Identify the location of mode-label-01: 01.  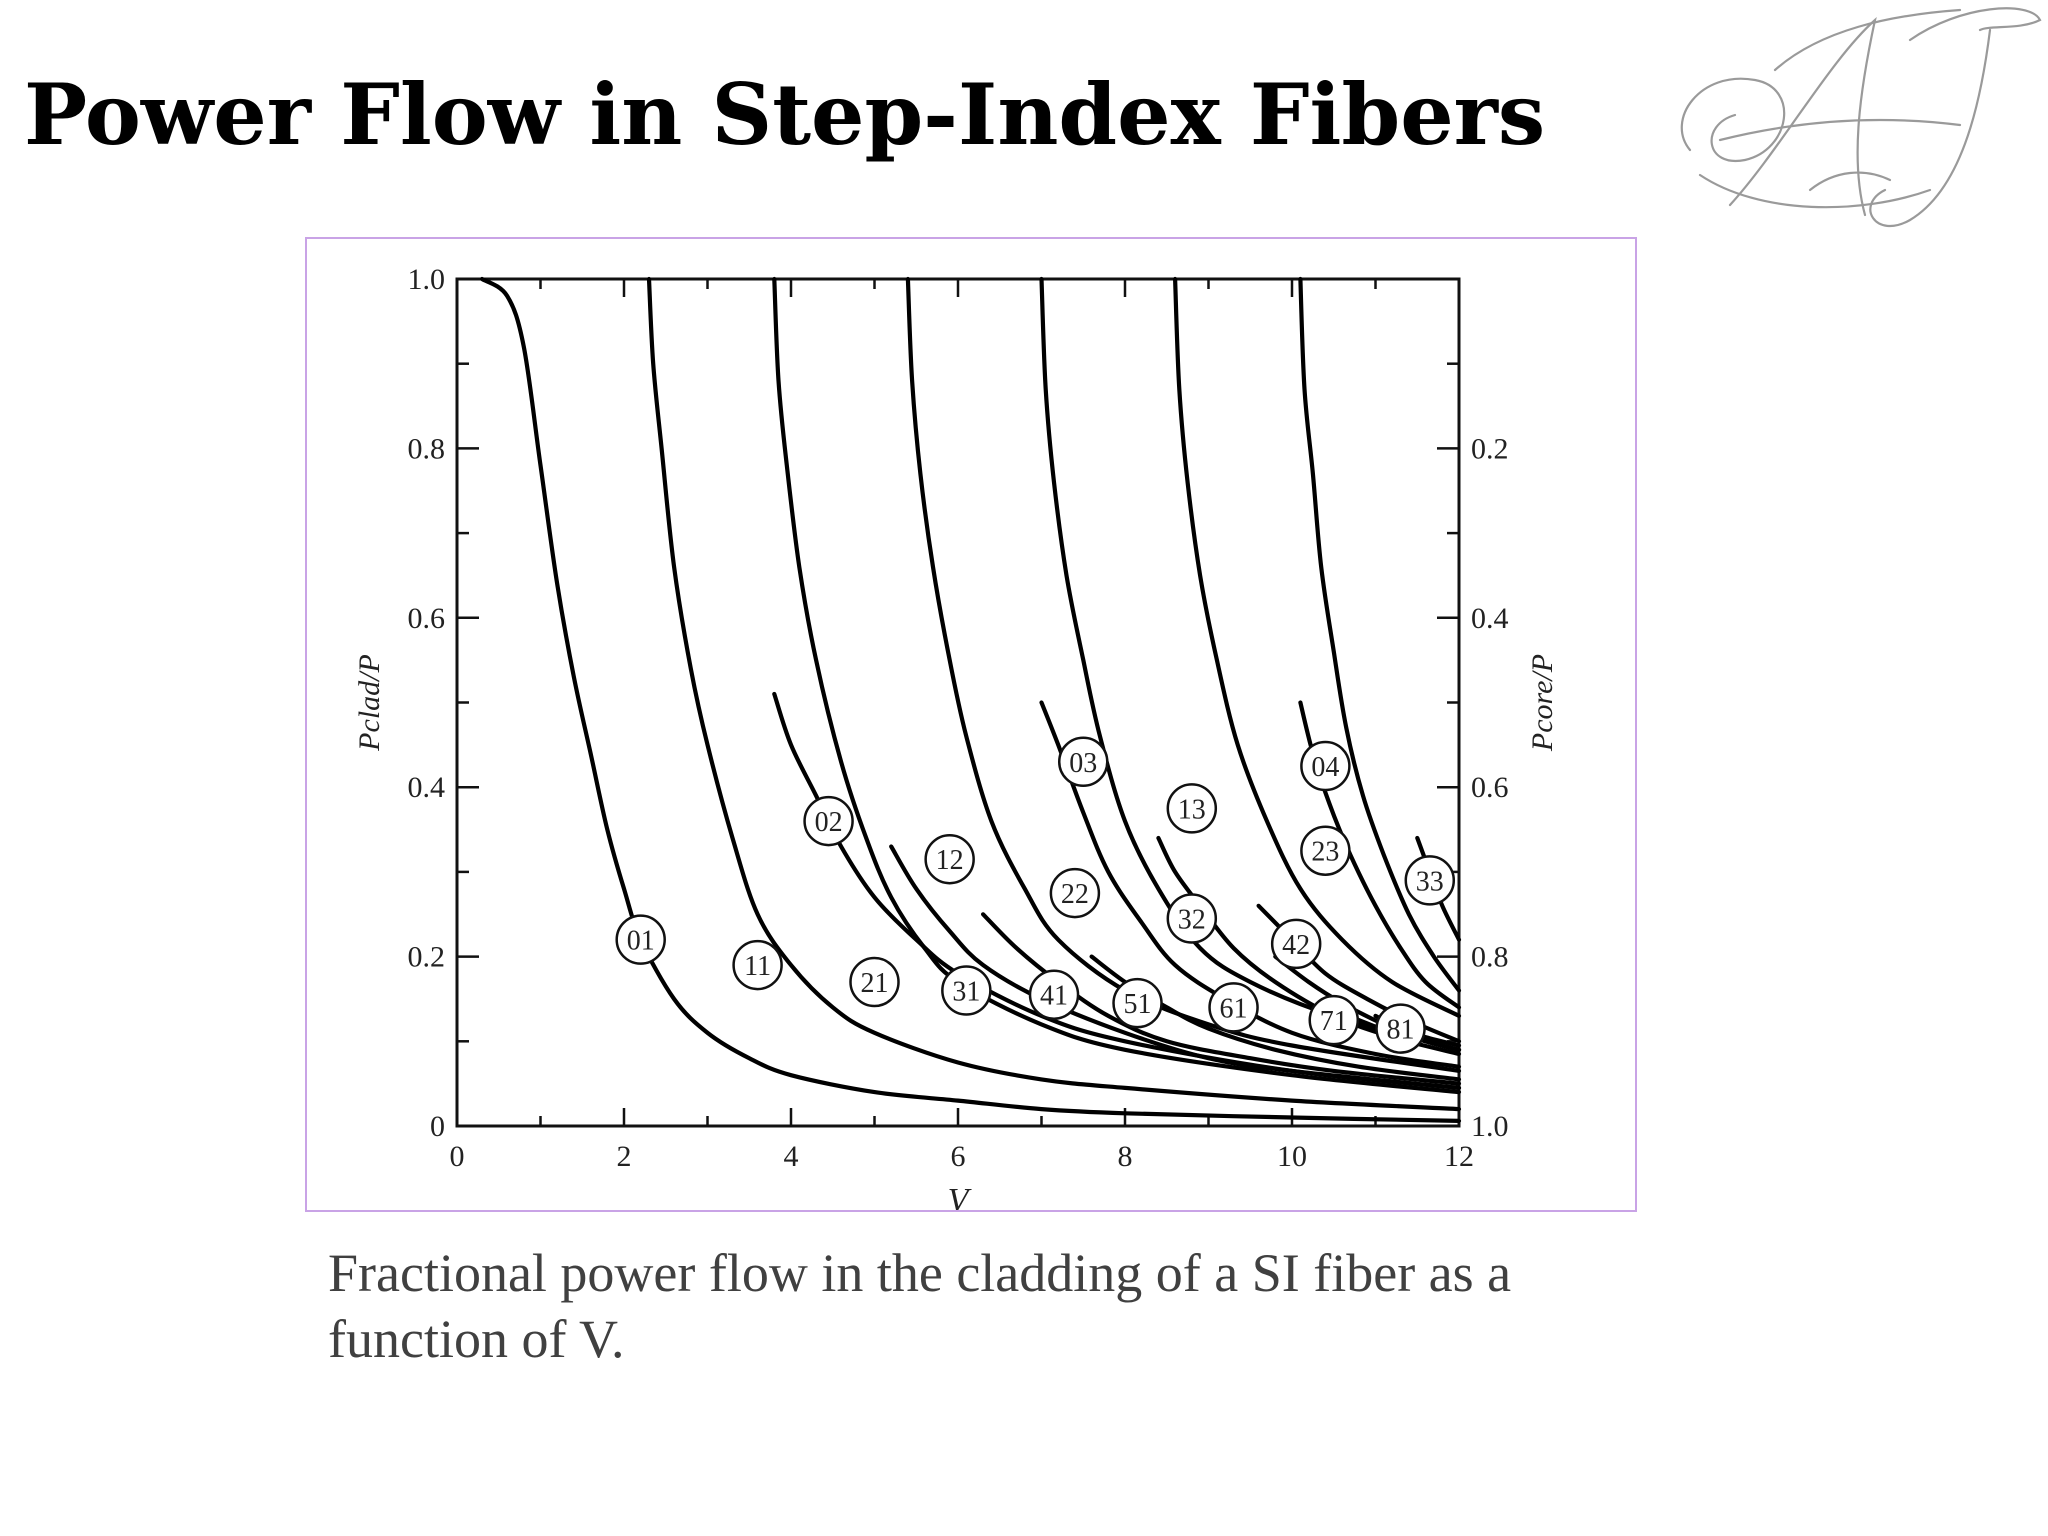
(640, 939).